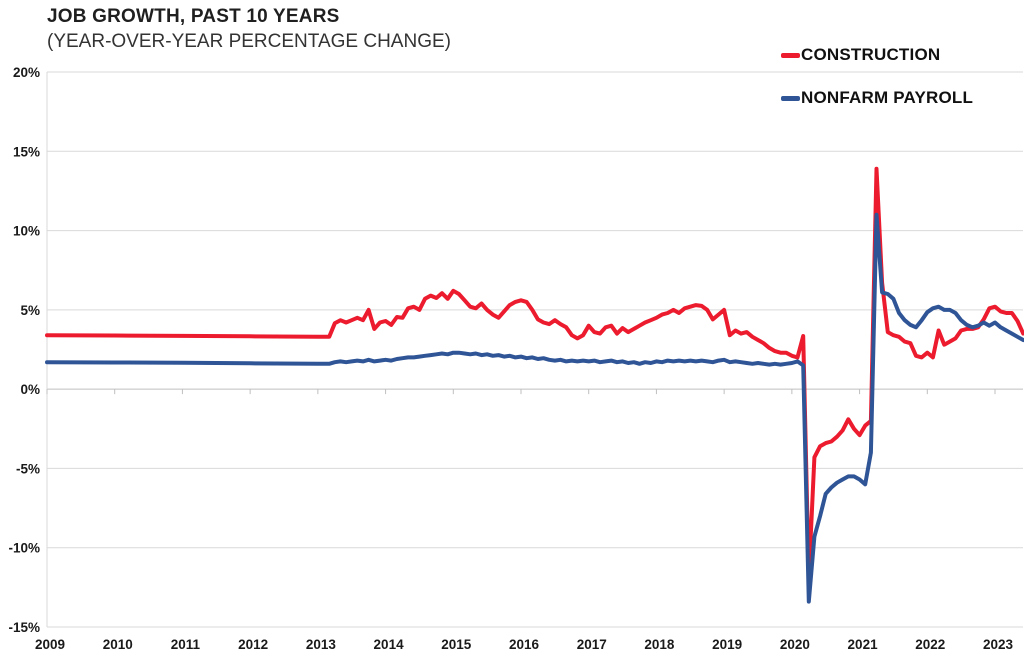 The width and height of the screenshot is (1024, 663). I want to click on x-axis-tick-label: 2010, so click(118, 644).